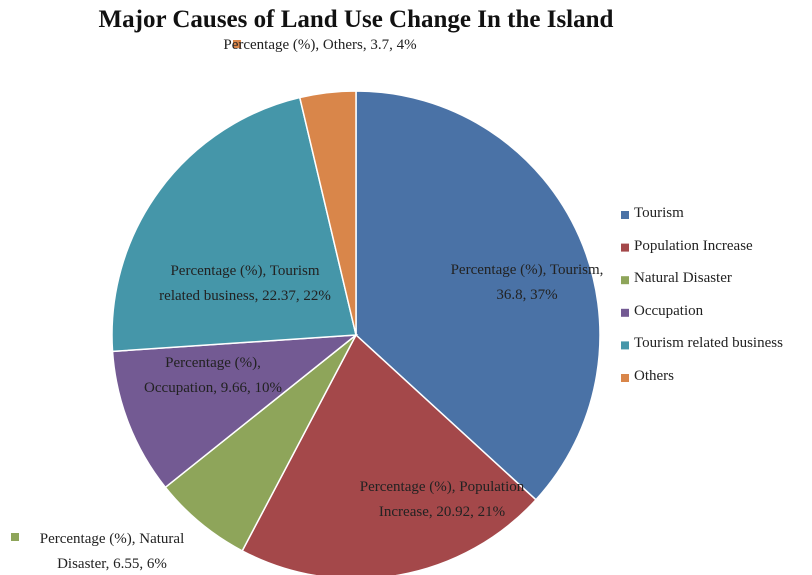 This screenshot has height=575, width=812. Describe the element at coordinates (693, 245) in the screenshot. I see `legend-label: Population Increase` at that location.